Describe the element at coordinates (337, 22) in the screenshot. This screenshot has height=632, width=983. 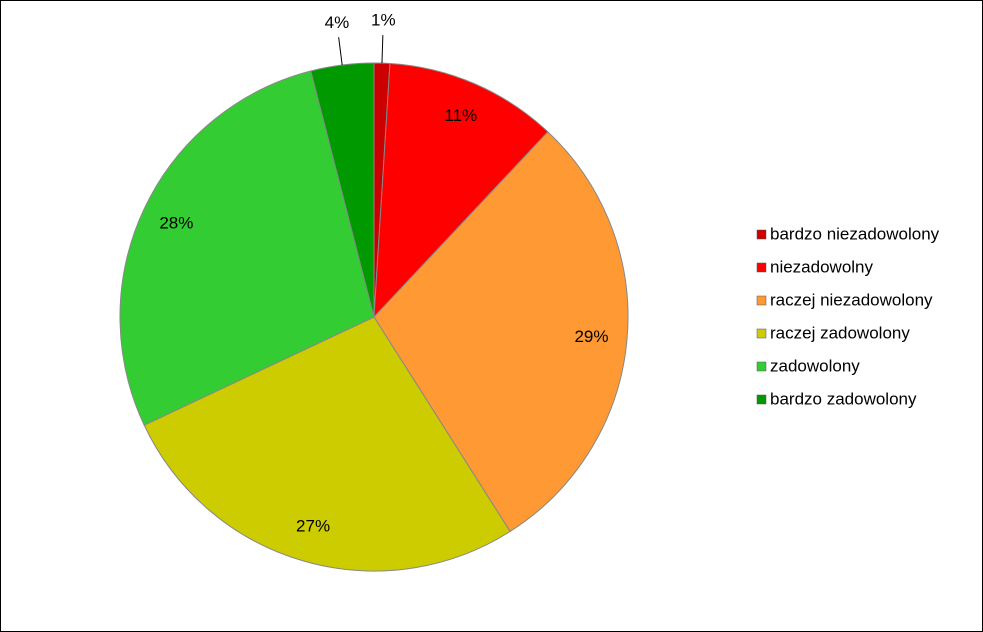
I see `data-label: 4%` at that location.